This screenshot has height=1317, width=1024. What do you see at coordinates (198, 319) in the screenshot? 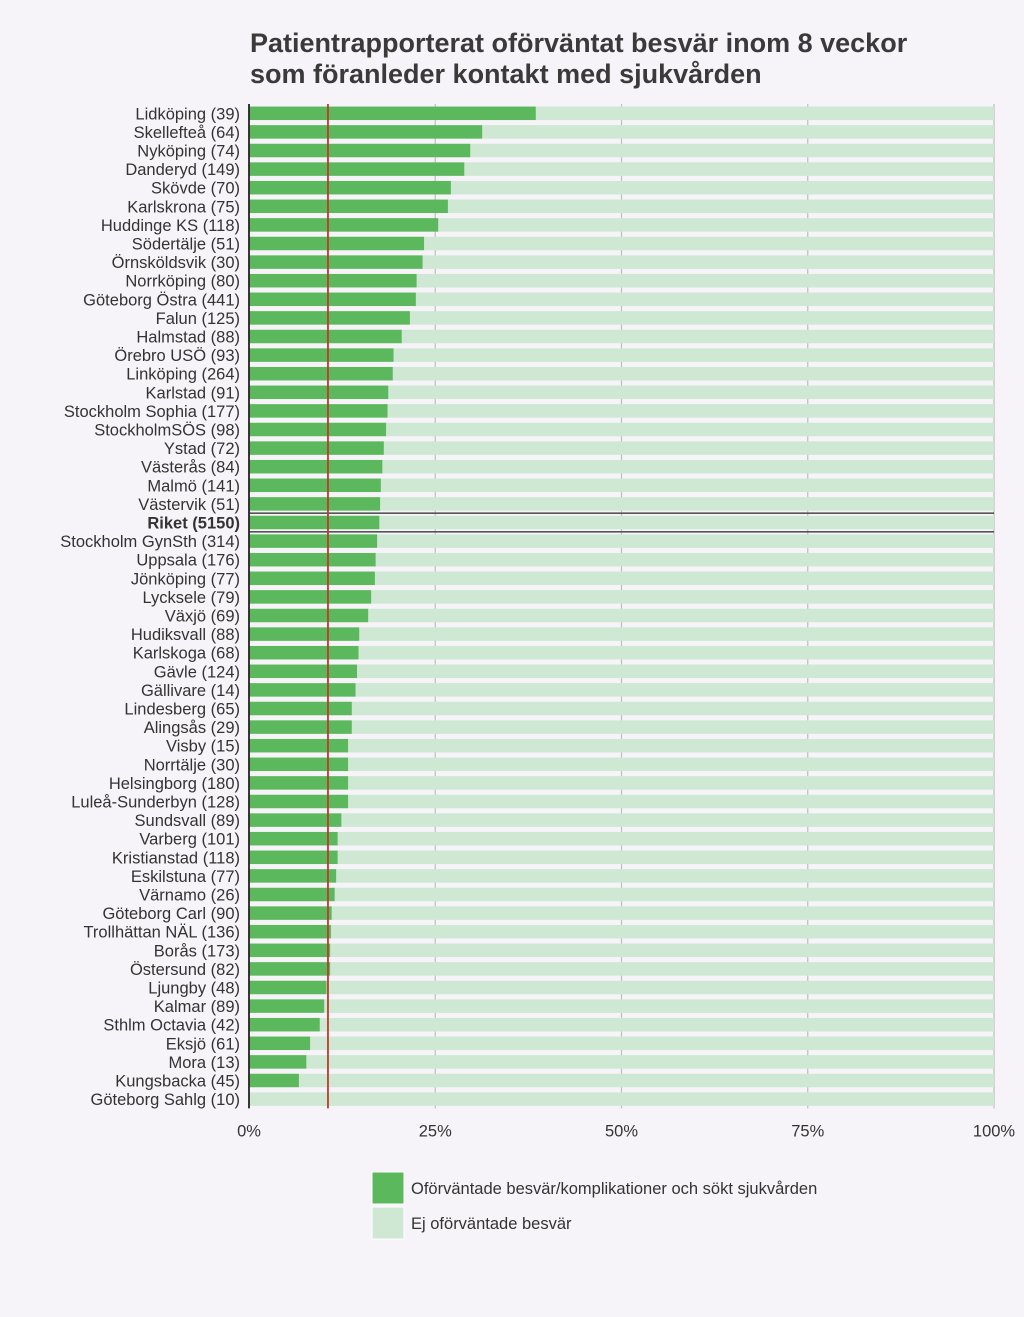
I see `category-label: Falun (125)` at bounding box center [198, 319].